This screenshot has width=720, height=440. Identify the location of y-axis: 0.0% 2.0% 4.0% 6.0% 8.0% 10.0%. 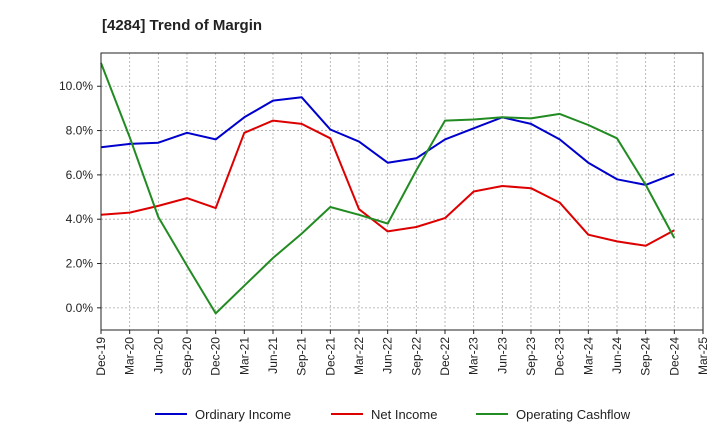
(80, 197).